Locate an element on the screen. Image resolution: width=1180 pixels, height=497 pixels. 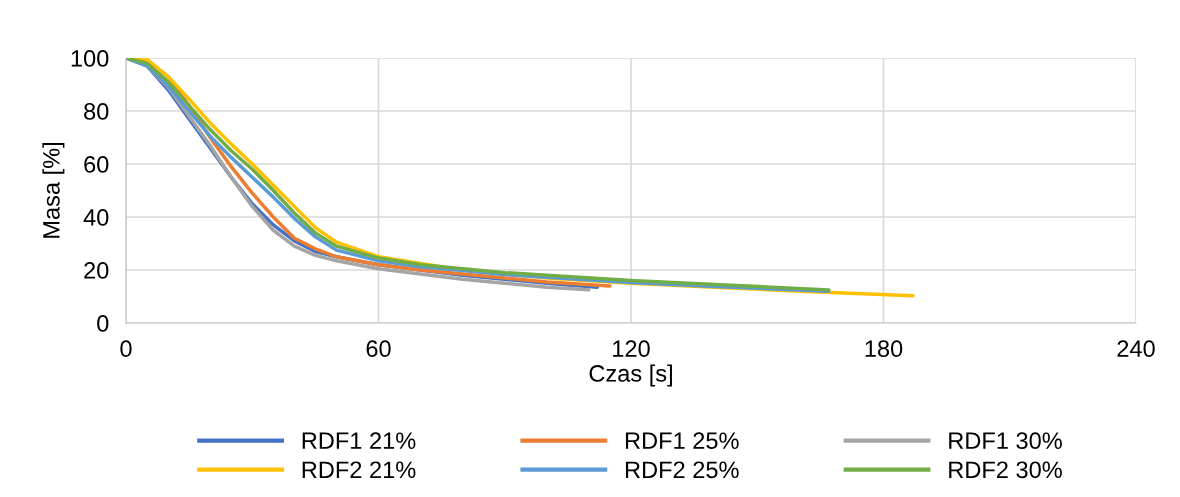
y-tick-label: 100 is located at coordinates (90, 58).